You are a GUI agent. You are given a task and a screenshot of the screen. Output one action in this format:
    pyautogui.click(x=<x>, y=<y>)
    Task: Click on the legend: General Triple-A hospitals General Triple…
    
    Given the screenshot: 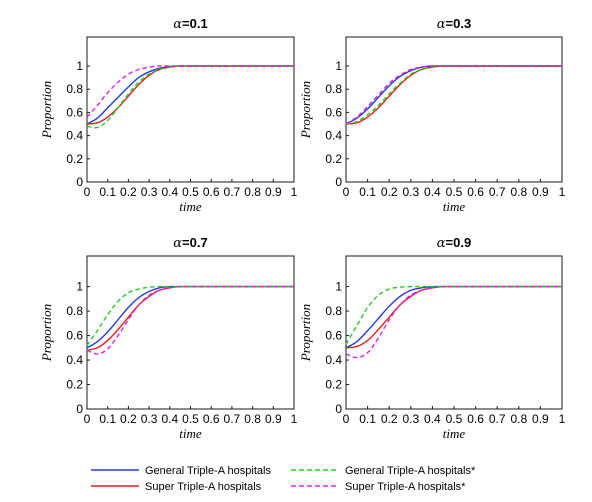 What is the action you would take?
    pyautogui.click(x=283, y=479)
    